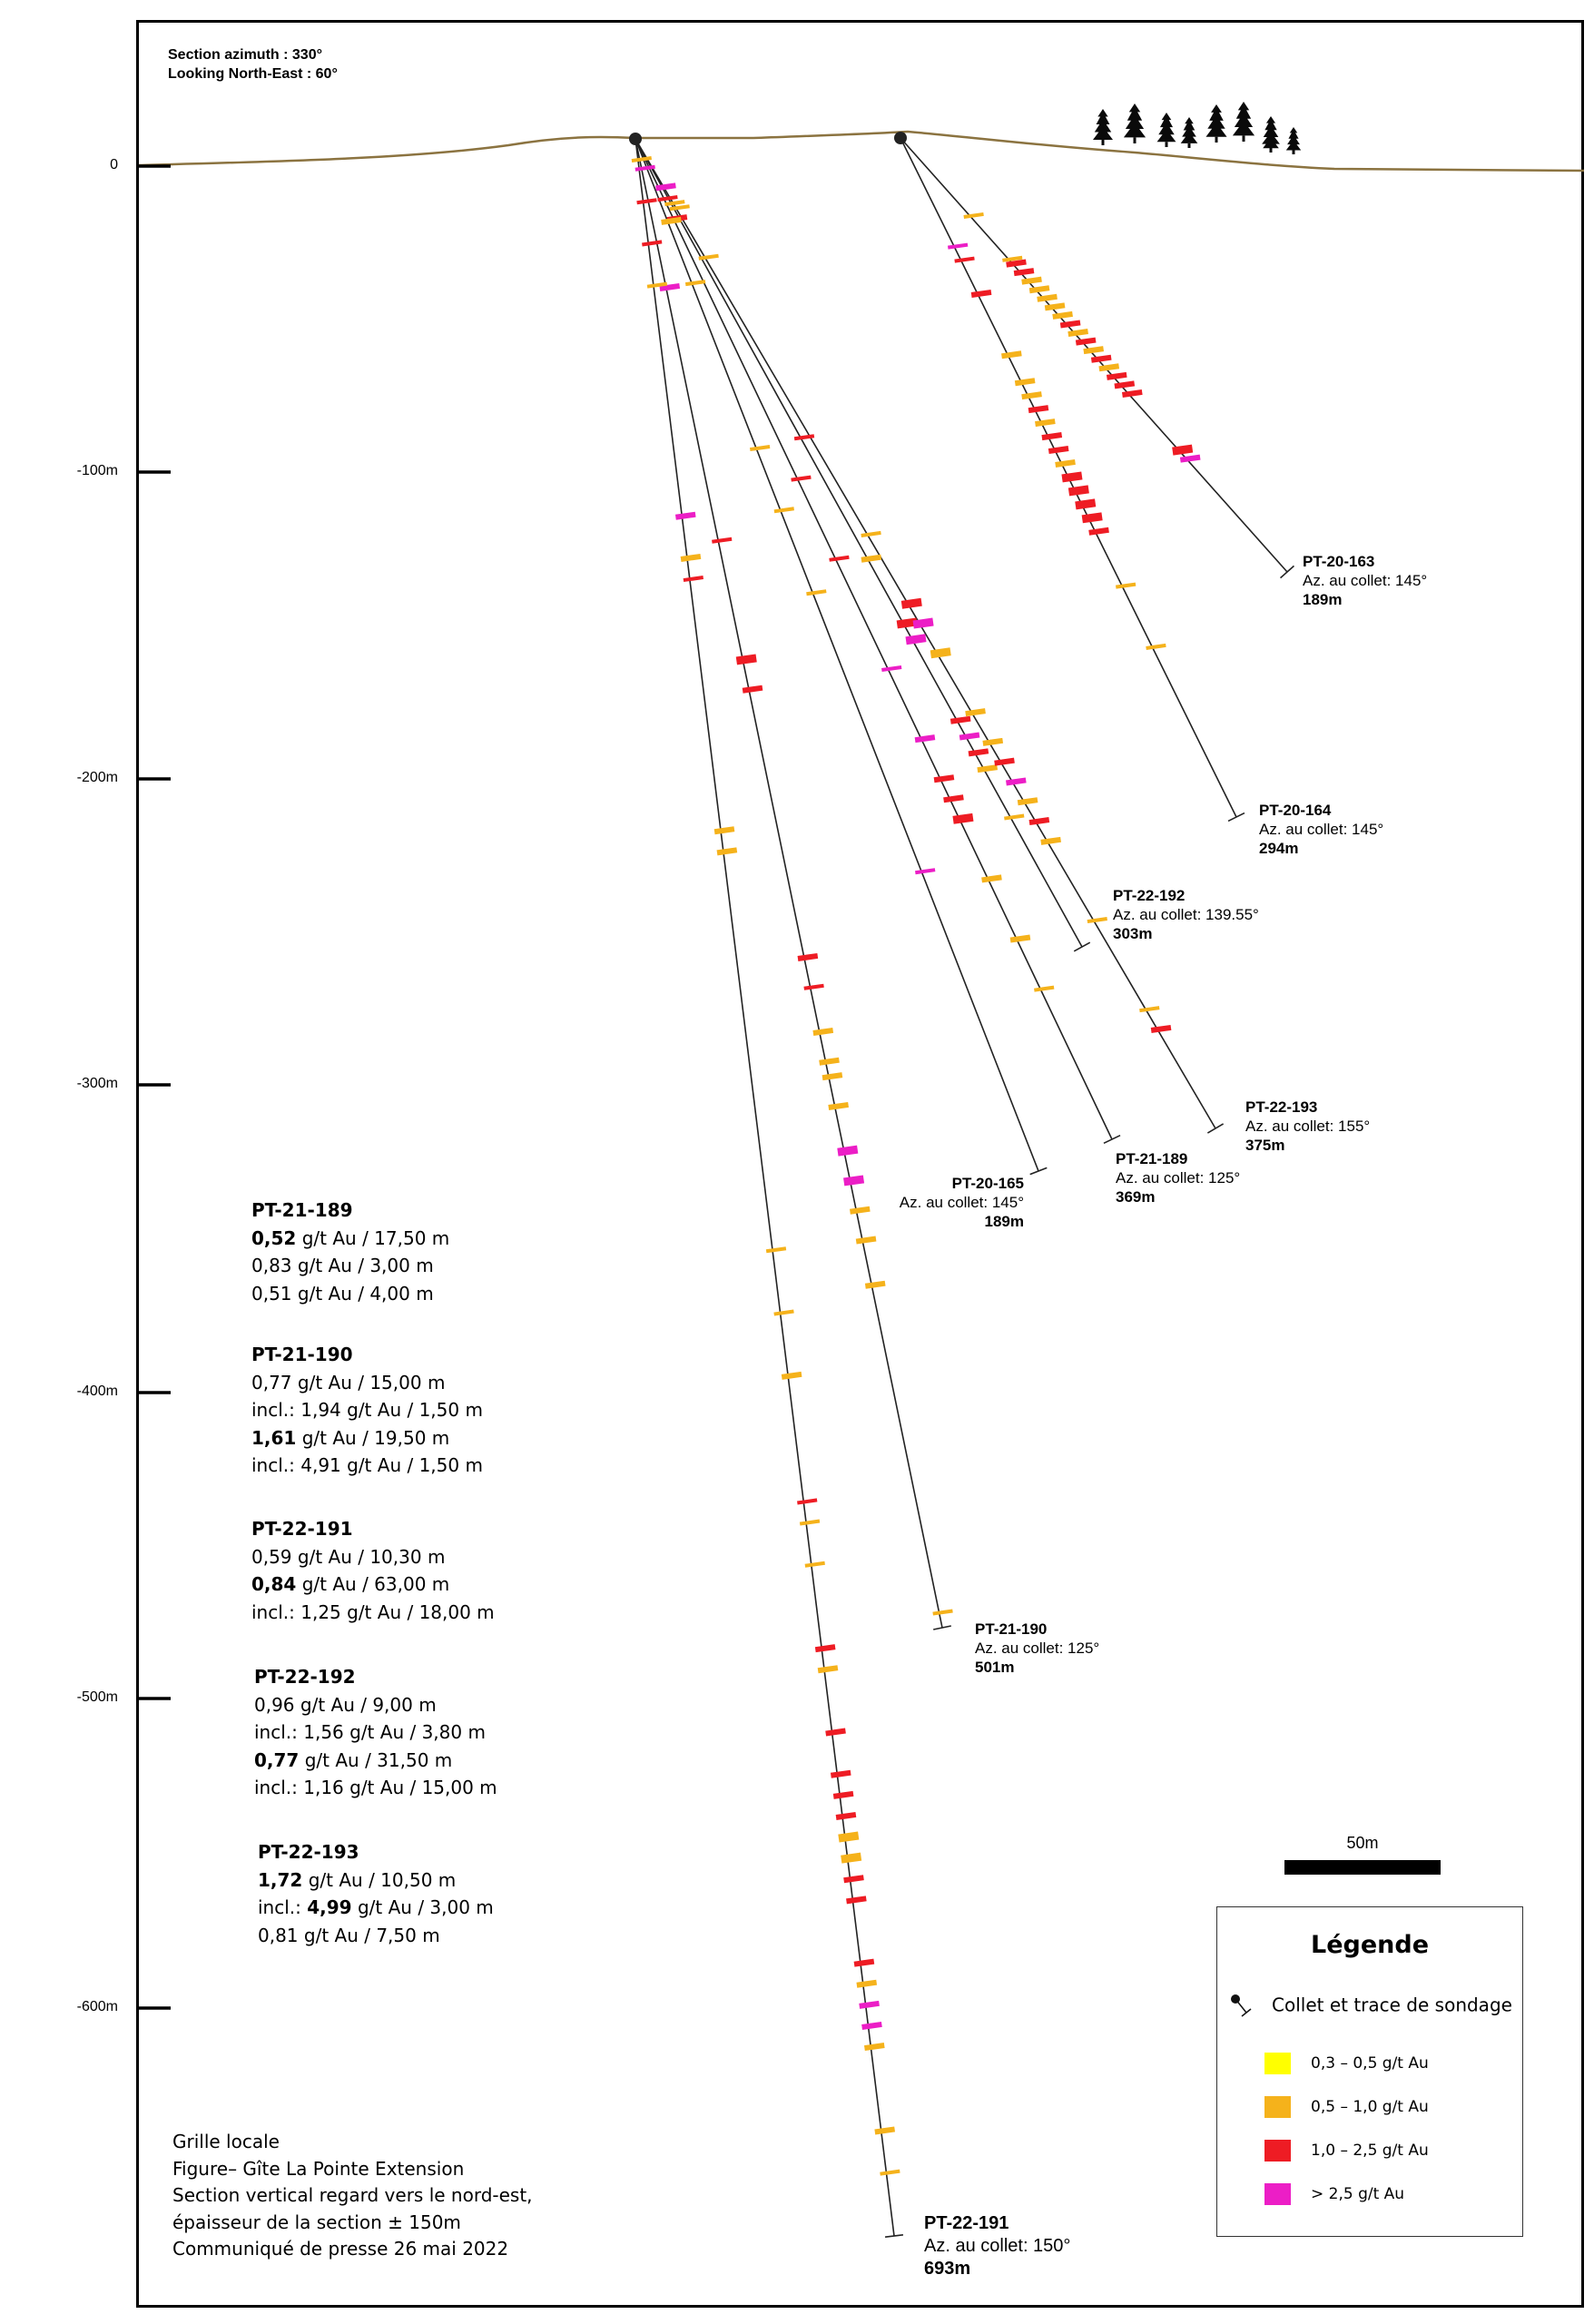 The width and height of the screenshot is (1594, 2324). I want to click on result-line: 0,96 g/t Au / 9,00 m, so click(346, 1704).